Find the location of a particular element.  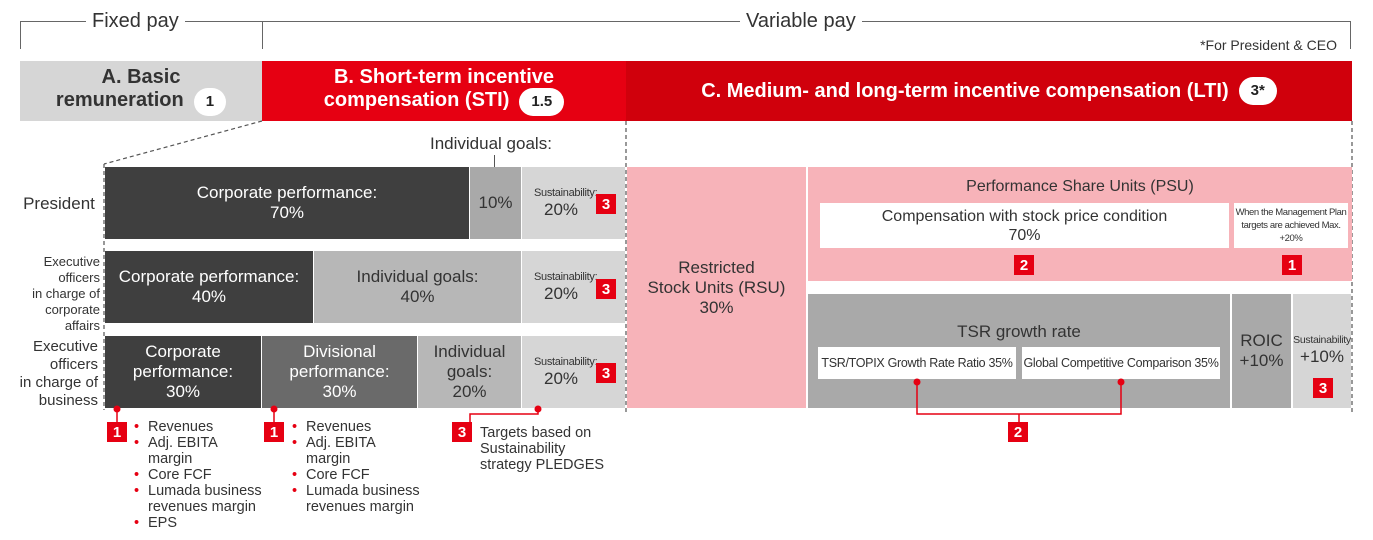

global-comparison-box: Global Competitive Comparison 35% is located at coordinates (1121, 363).